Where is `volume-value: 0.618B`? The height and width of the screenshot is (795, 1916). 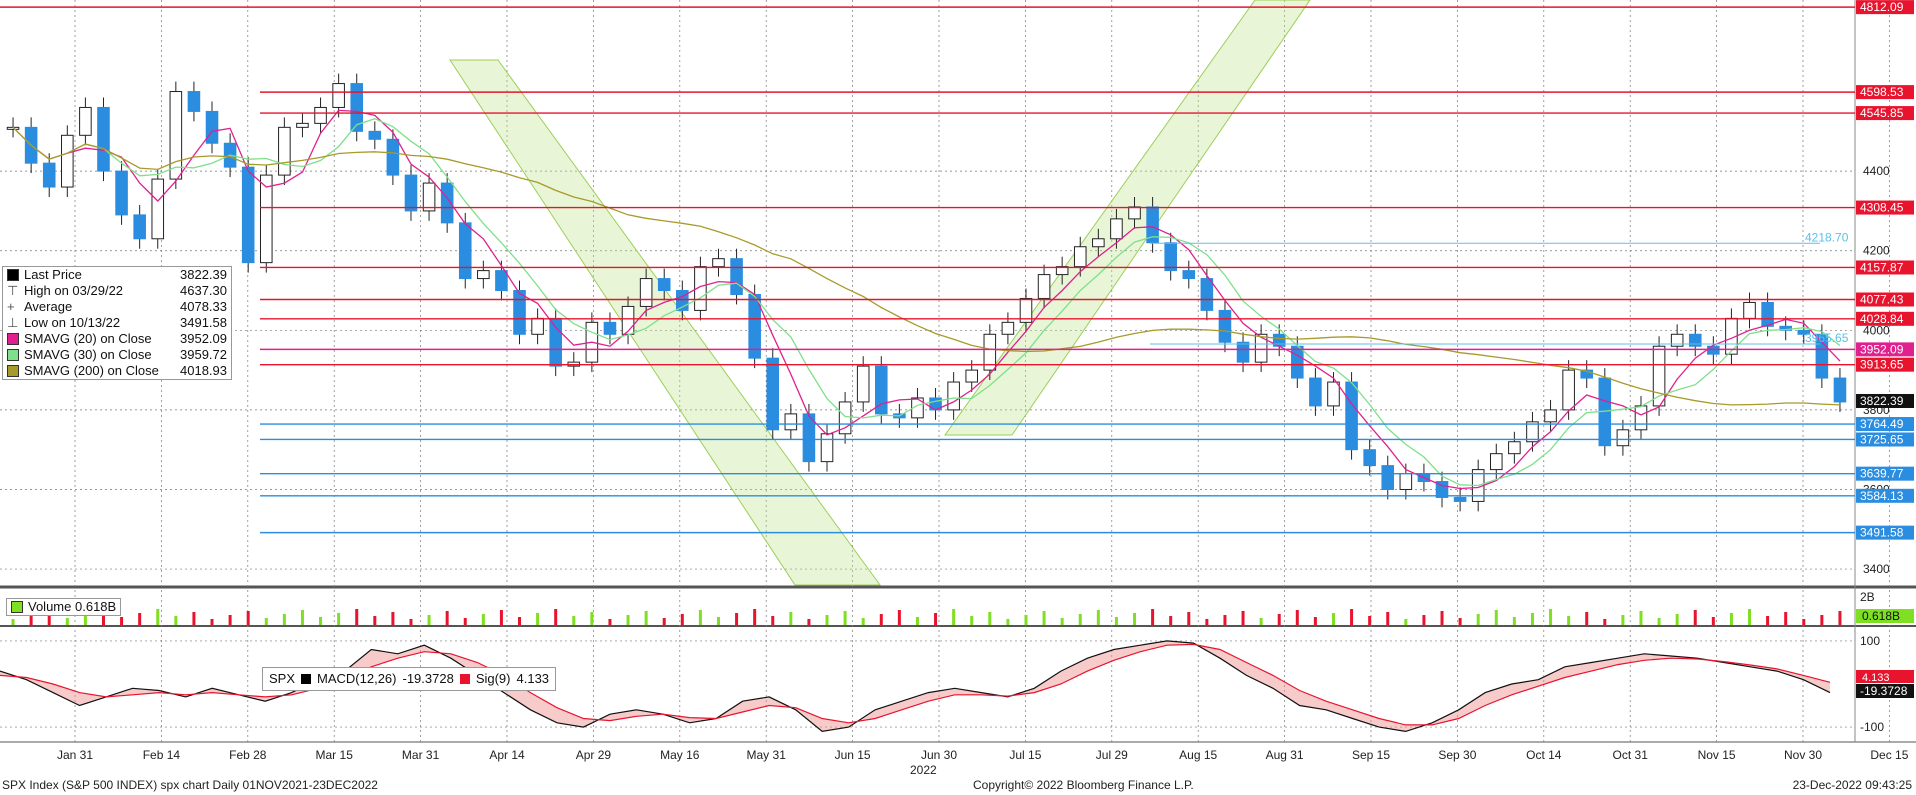 volume-value: 0.618B is located at coordinates (96, 606).